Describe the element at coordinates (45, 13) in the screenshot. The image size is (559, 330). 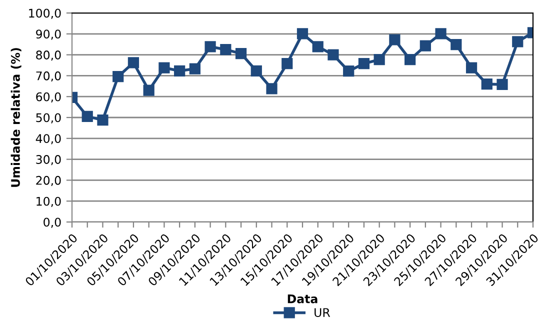
I see `y-tick-label: 100,0` at that location.